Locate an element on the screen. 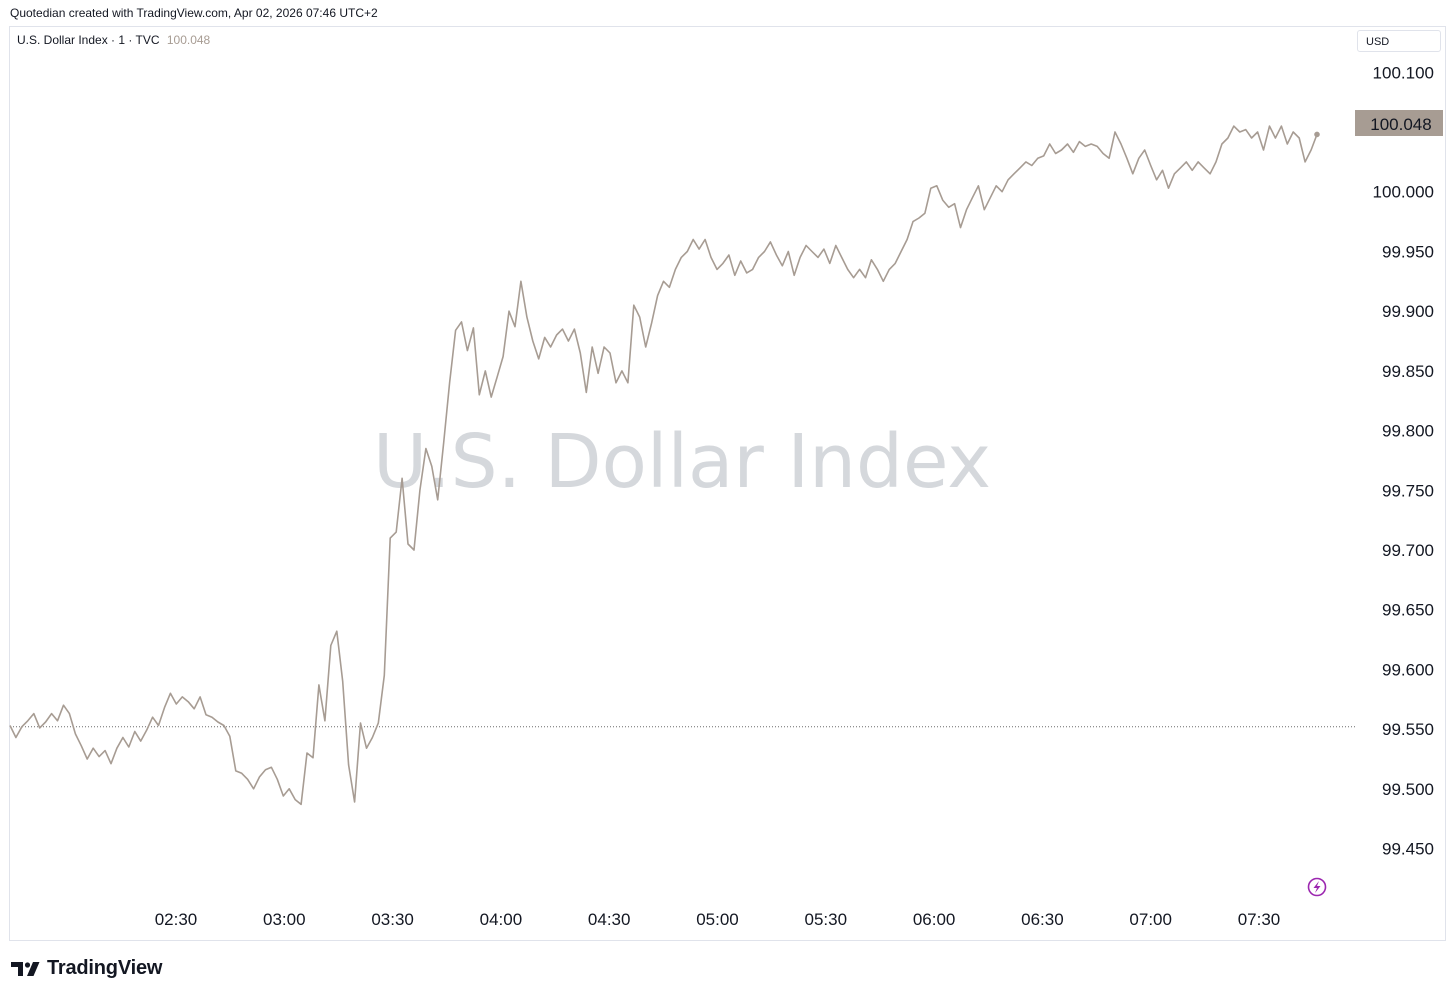 The height and width of the screenshot is (999, 1456). last-price-label-text: 100.048 is located at coordinates (1400, 124).